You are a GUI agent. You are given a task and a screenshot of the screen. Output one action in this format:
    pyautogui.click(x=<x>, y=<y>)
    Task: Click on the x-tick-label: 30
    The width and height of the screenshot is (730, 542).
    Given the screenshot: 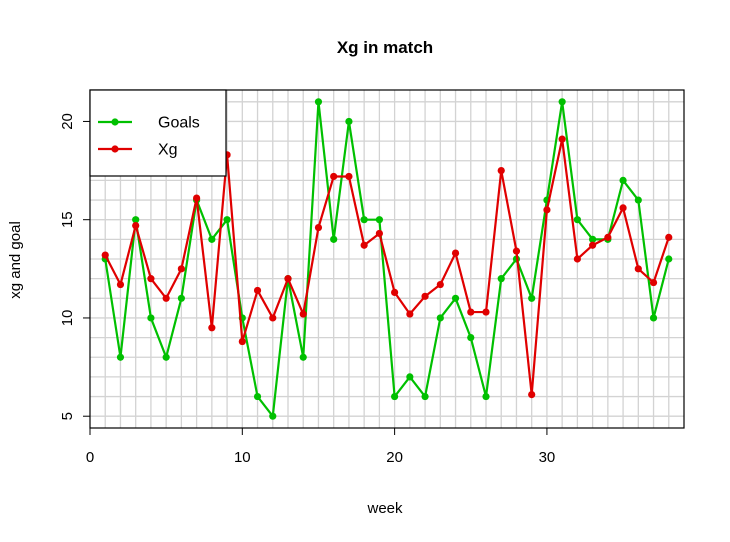 What is the action you would take?
    pyautogui.click(x=547, y=457)
    